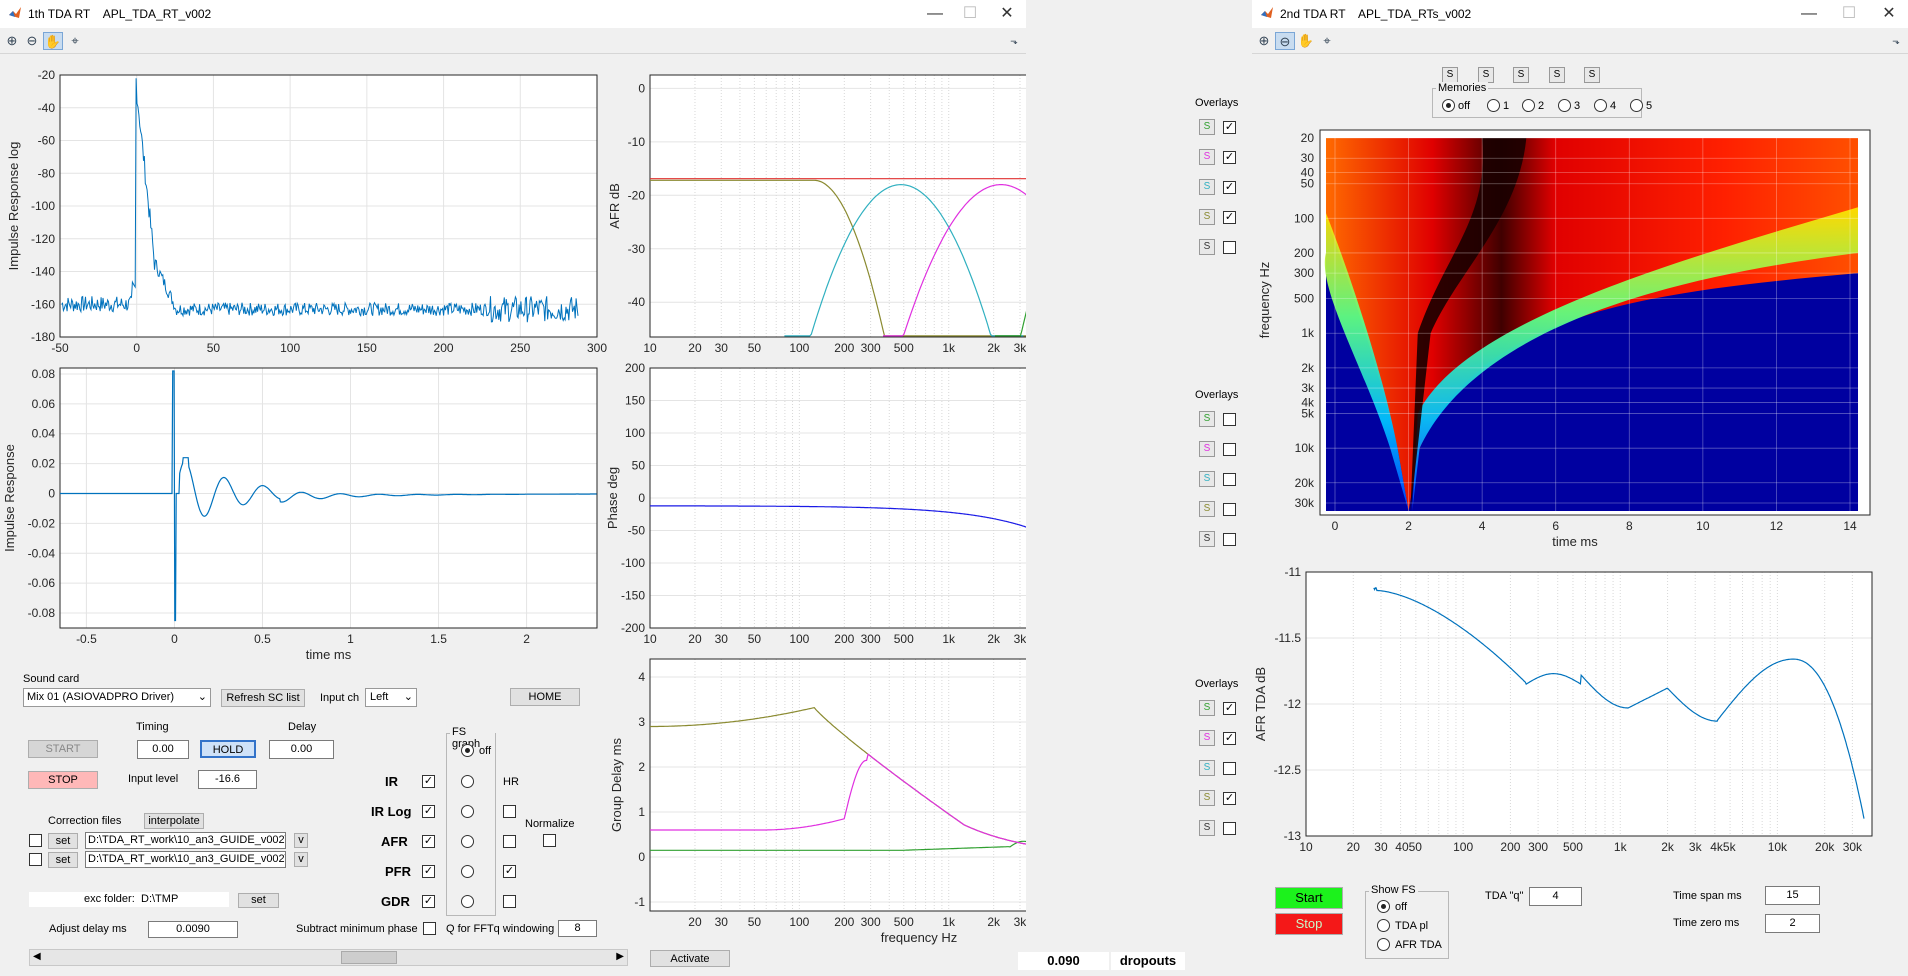 This screenshot has width=1908, height=976. I want to click on set-file2-button: set, so click(63, 860).